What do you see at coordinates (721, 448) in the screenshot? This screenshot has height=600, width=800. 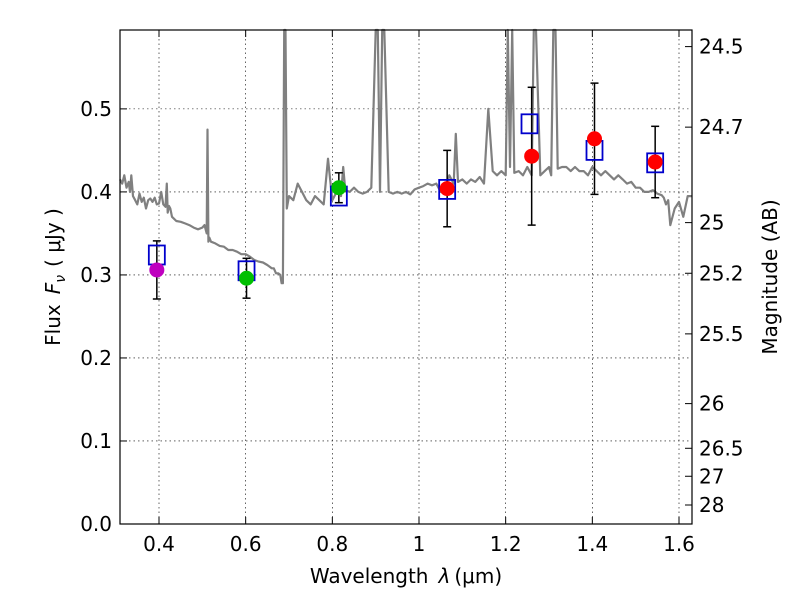 I see `magnitude-tick-label: 26.5` at bounding box center [721, 448].